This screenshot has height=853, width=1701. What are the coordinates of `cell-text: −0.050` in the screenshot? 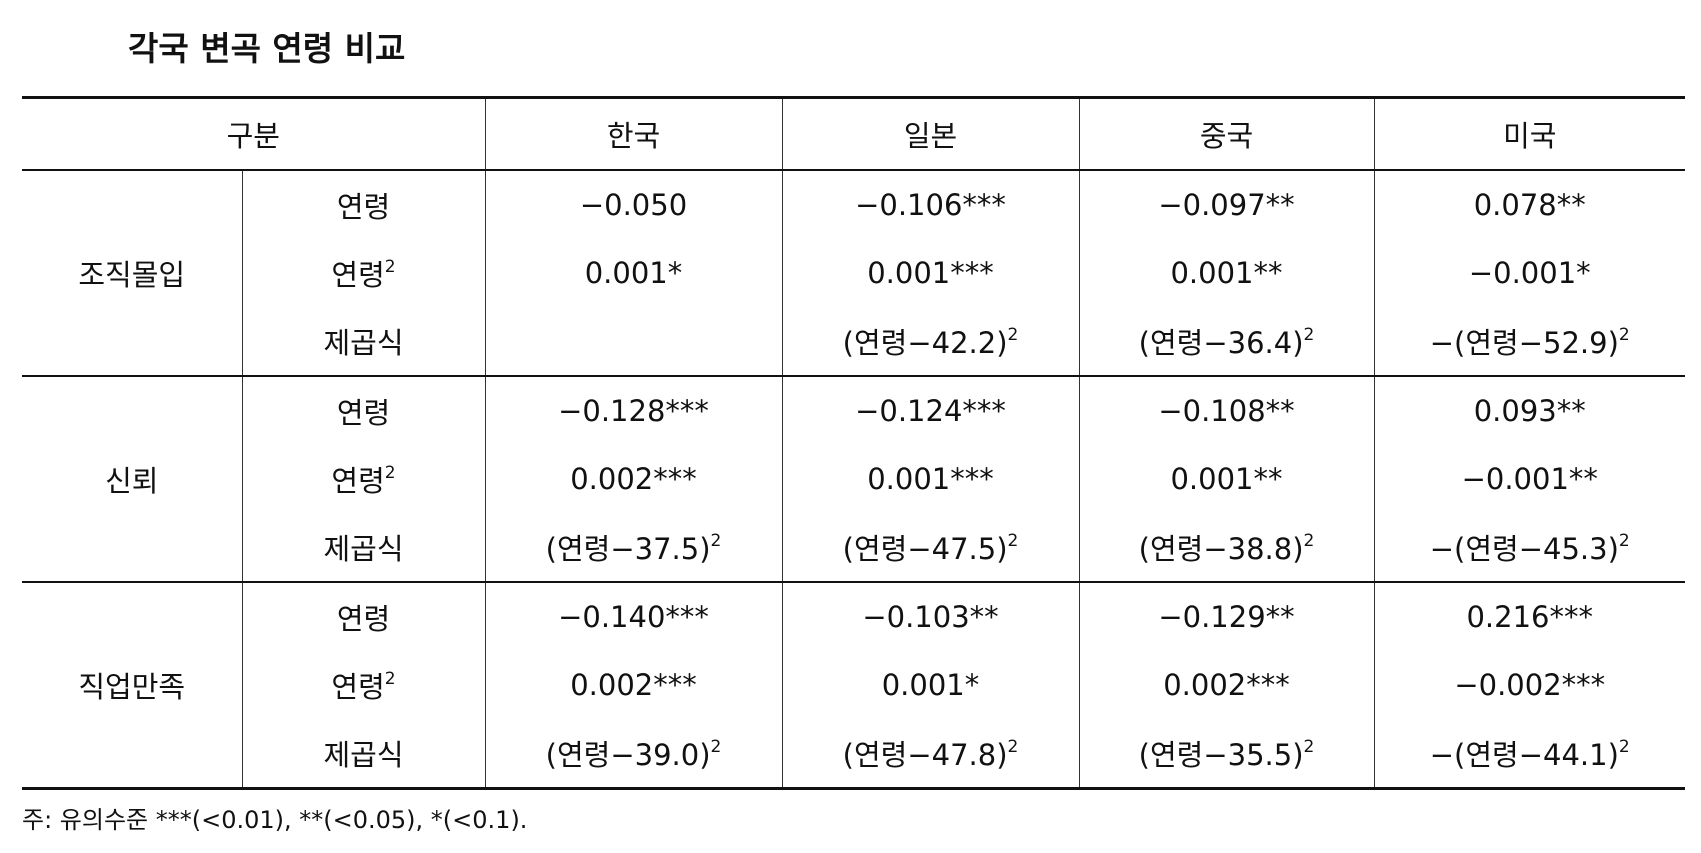 It's located at (633, 205).